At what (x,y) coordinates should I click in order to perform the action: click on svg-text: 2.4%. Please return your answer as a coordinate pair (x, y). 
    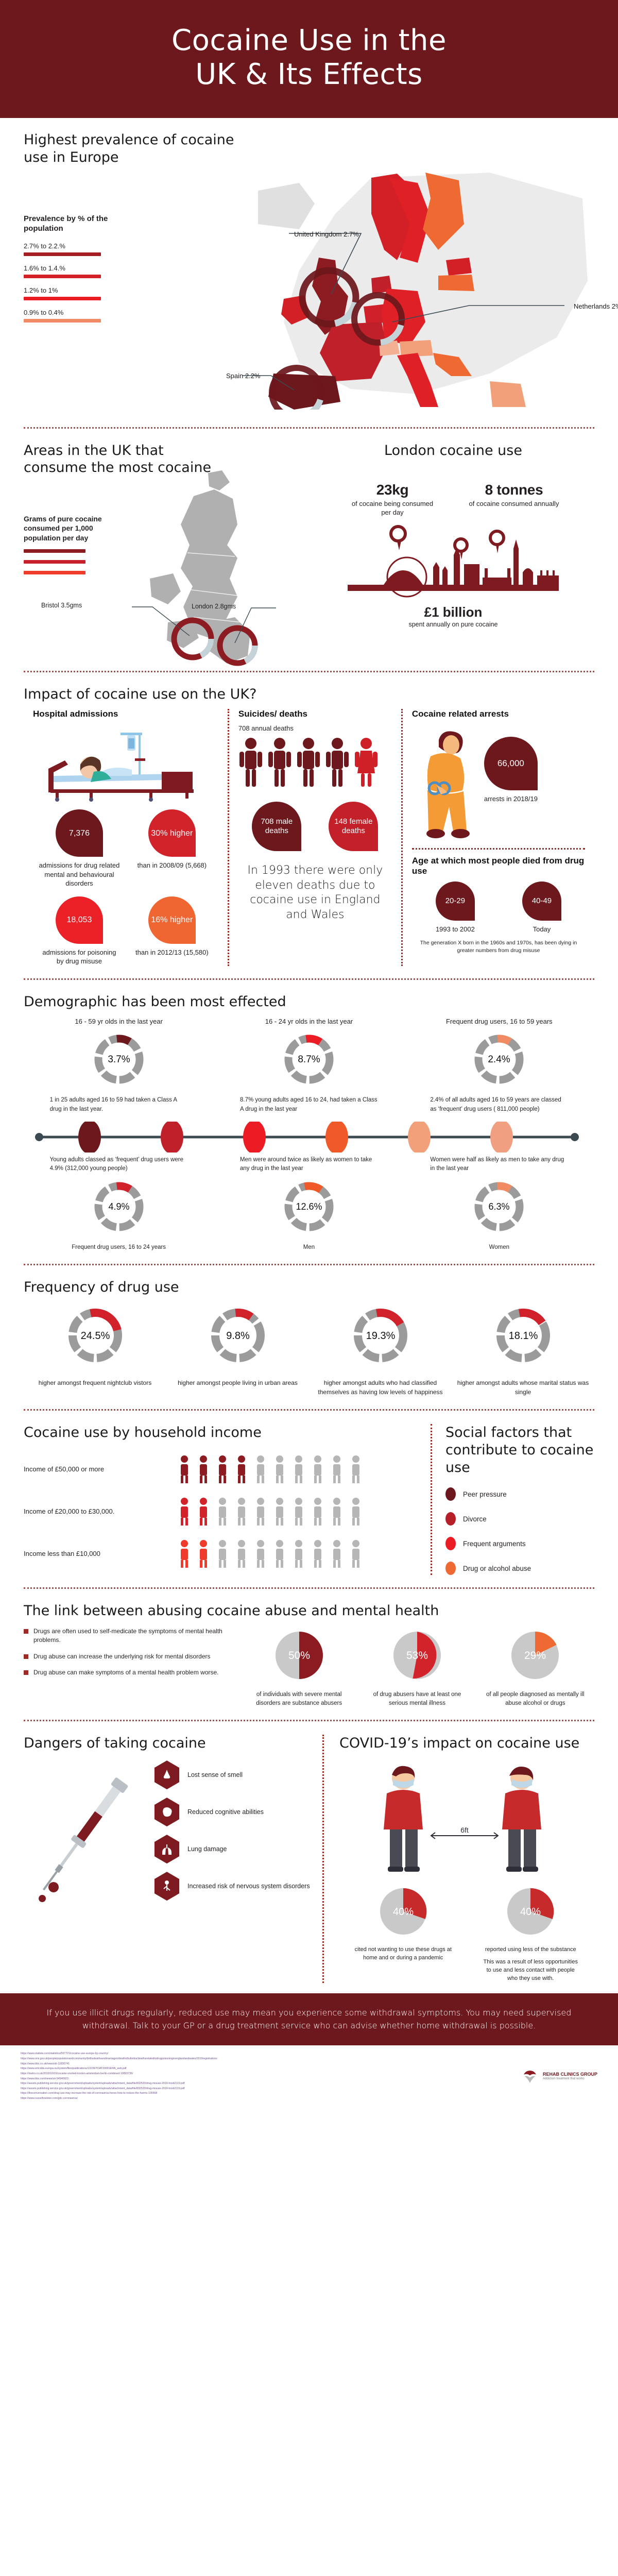
    Looking at the image, I should click on (499, 1059).